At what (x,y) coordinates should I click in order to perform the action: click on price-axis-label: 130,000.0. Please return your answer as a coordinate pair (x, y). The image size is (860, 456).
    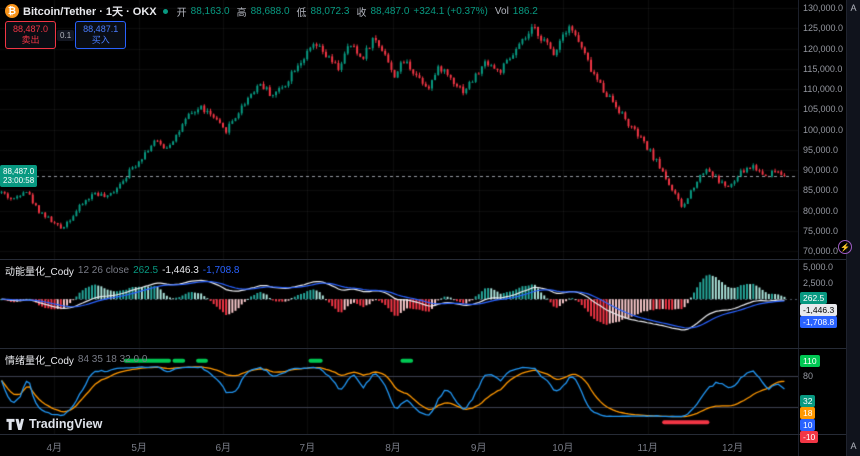
    Looking at the image, I should click on (823, 8).